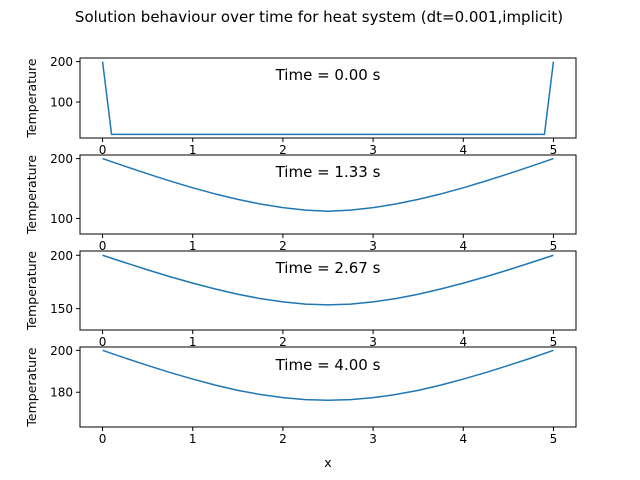  I want to click on time-annotation: Time = 1.33 s, so click(328, 172).